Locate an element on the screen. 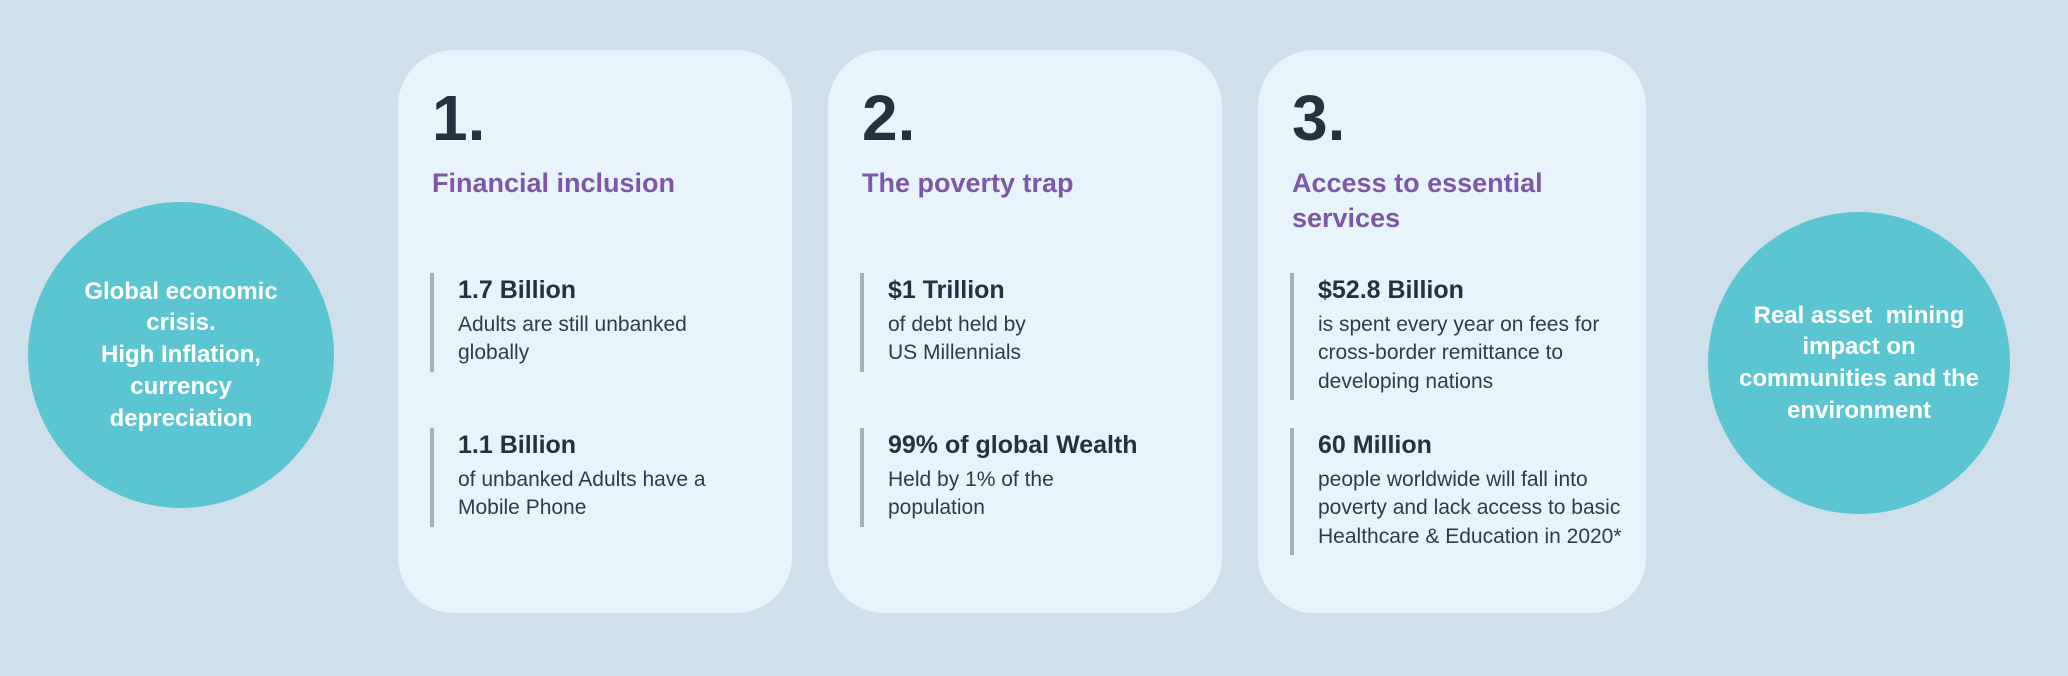 This screenshot has width=2068, height=676. card-number-1: 1. is located at coordinates (459, 118).